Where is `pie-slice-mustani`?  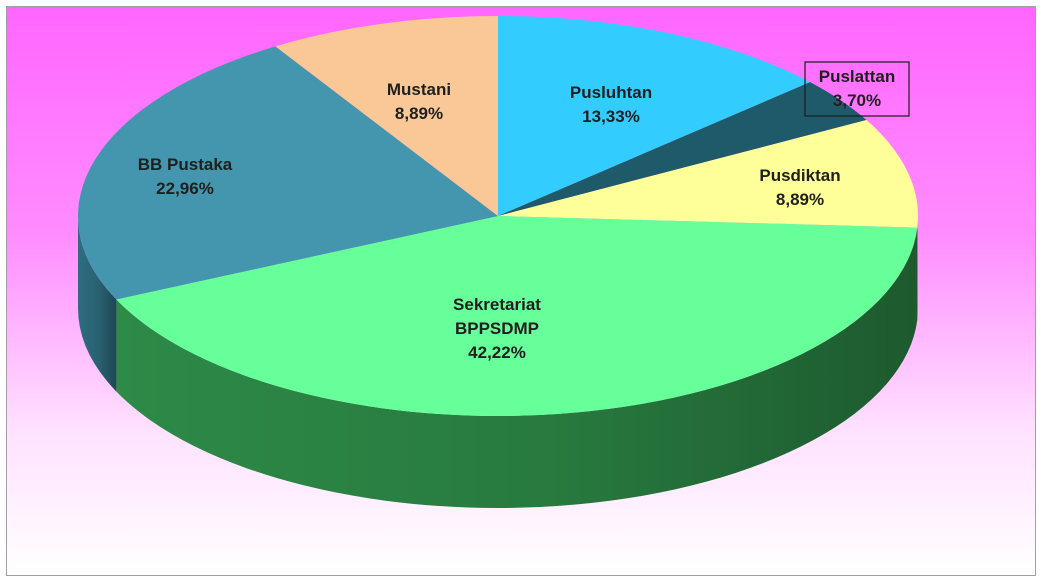
pie-slice-mustani is located at coordinates (386, 116).